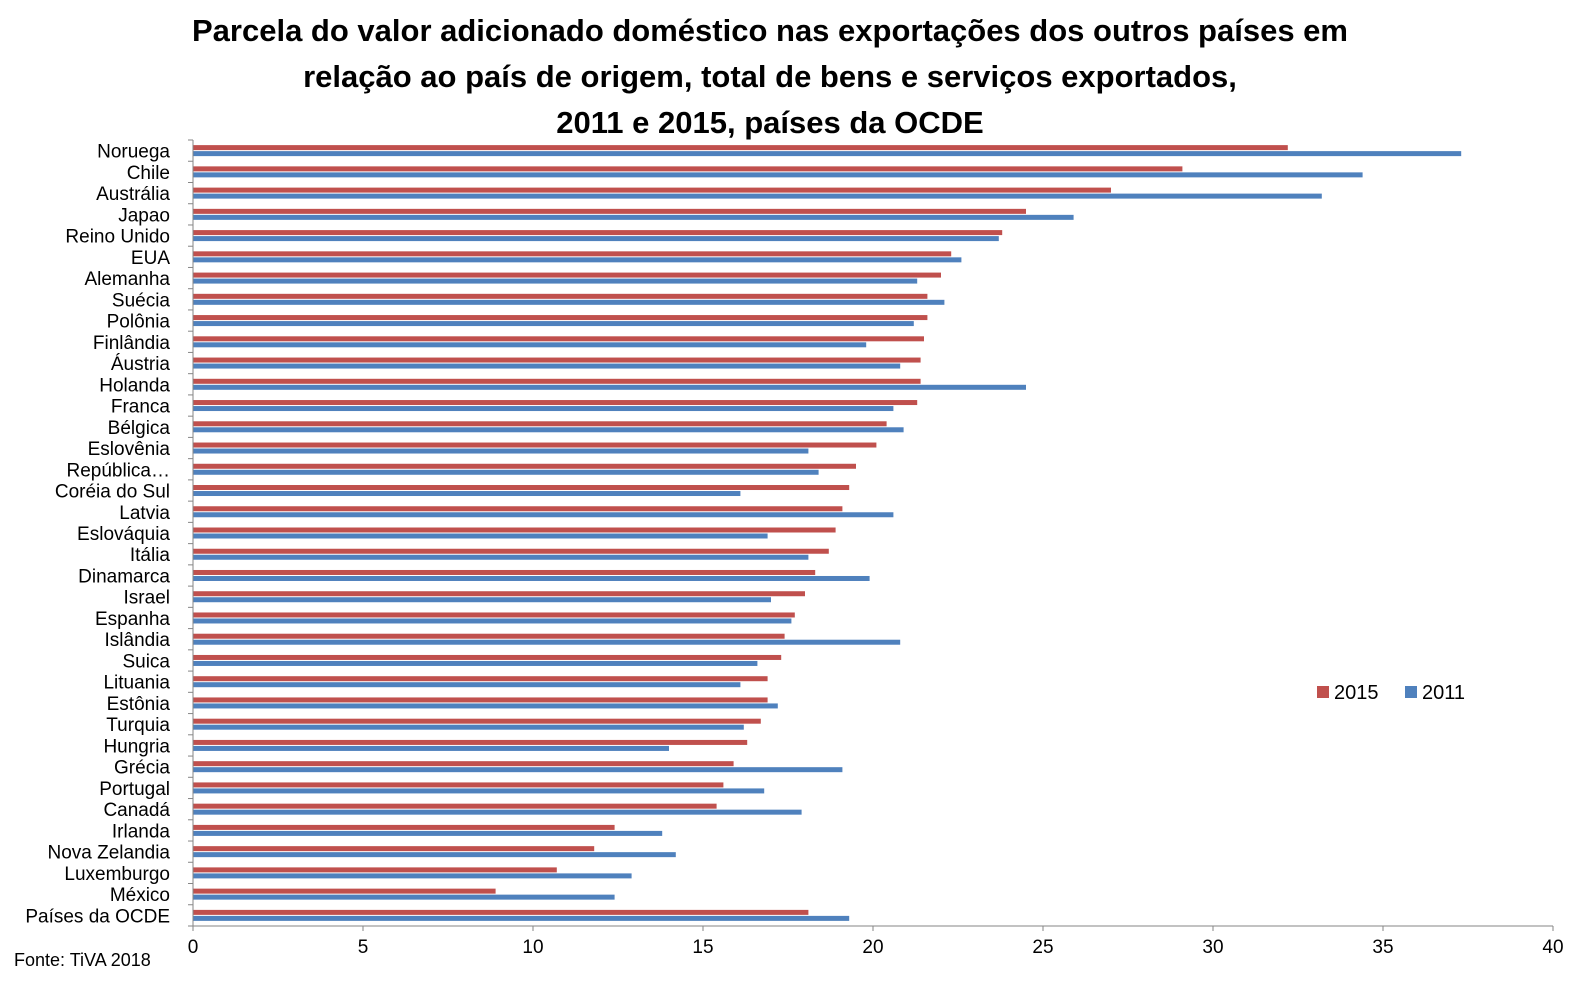  I want to click on x-tick-label: 20, so click(872, 947).